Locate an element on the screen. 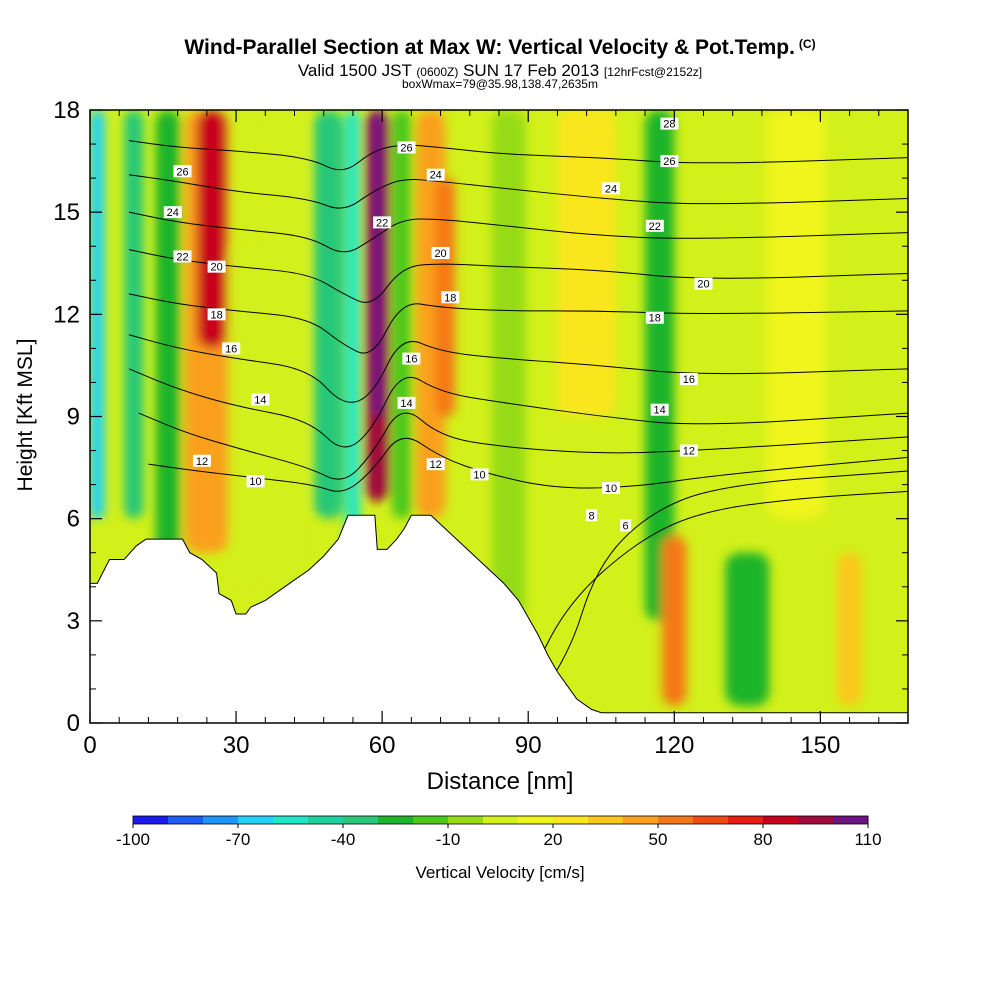 This screenshot has height=1000, width=1000. contour-label-text: 8 is located at coordinates (591, 516).